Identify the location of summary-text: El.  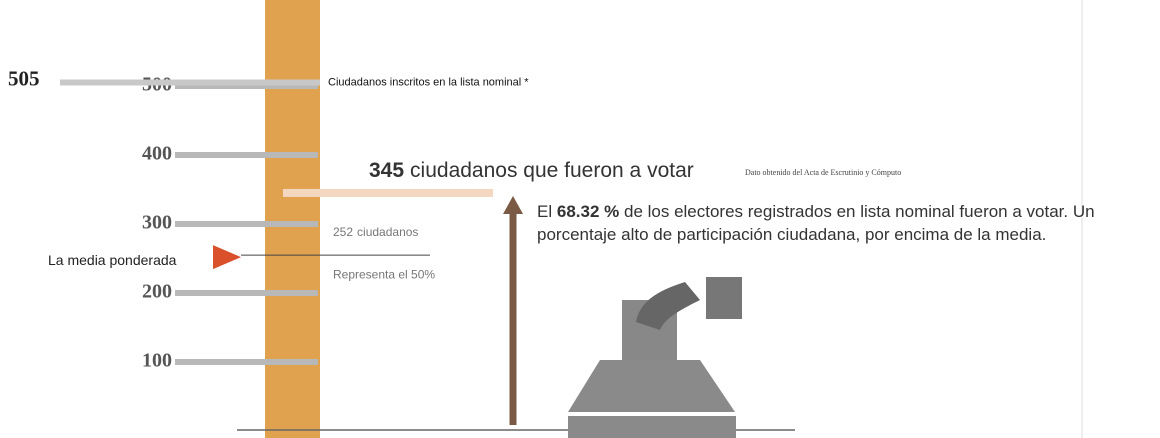
(545, 211).